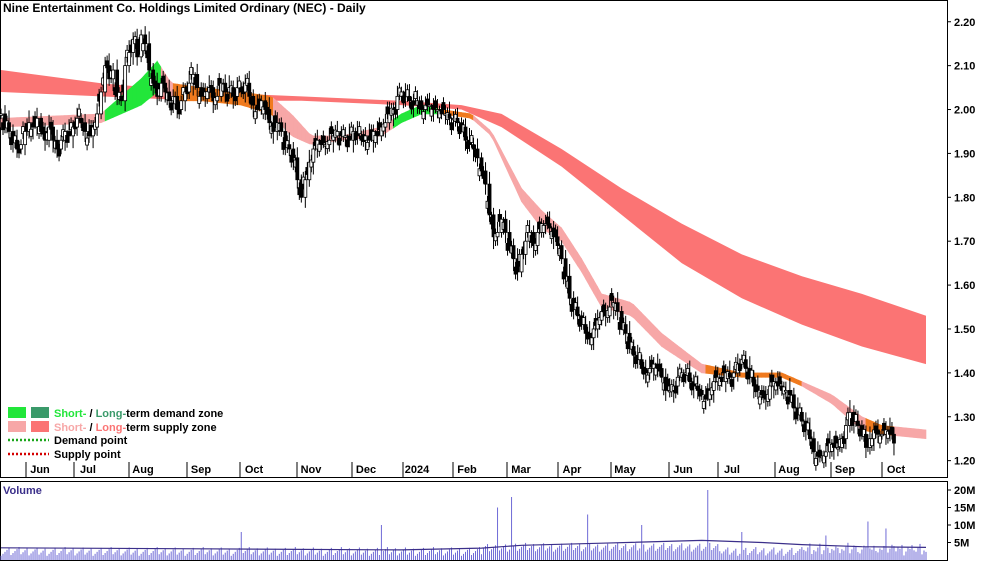 The image size is (1000, 562). Describe the element at coordinates (964, 509) in the screenshot. I see `volume-tick-label-1: 15M` at that location.